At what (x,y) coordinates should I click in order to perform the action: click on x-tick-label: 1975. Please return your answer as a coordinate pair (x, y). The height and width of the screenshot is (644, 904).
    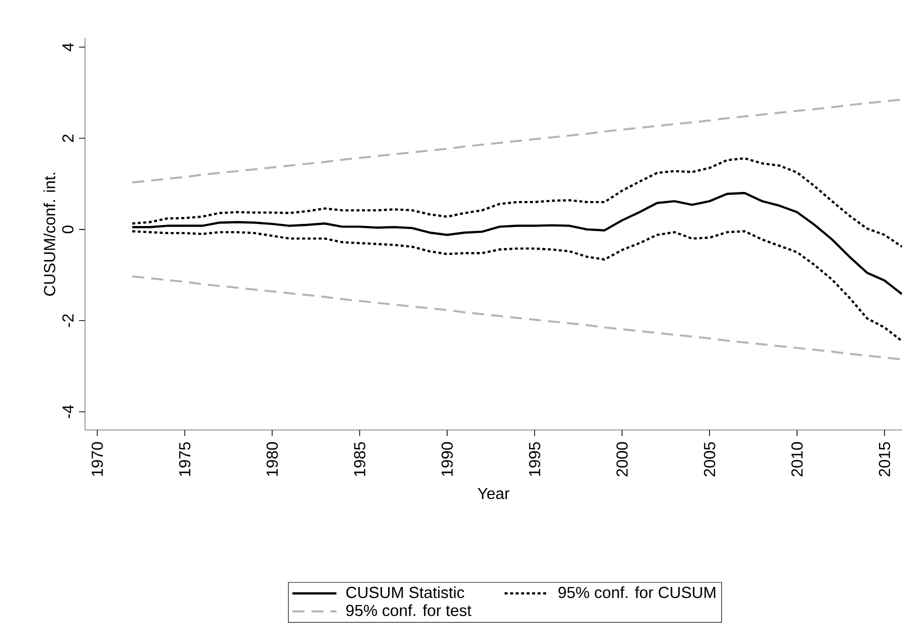
    Looking at the image, I should click on (184, 459).